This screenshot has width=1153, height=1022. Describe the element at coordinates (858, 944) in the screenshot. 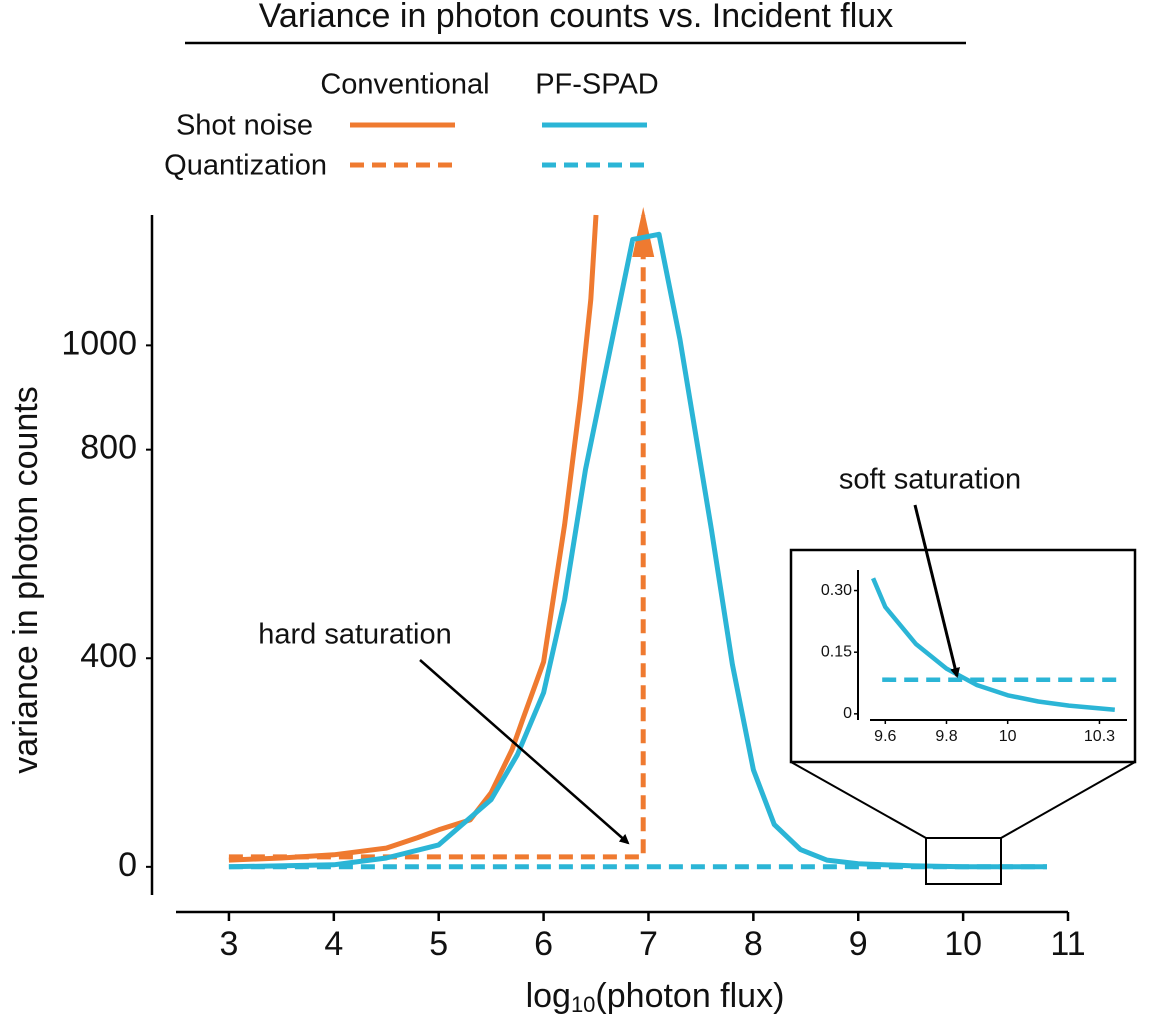

I see `x-tick-label: 9` at that location.